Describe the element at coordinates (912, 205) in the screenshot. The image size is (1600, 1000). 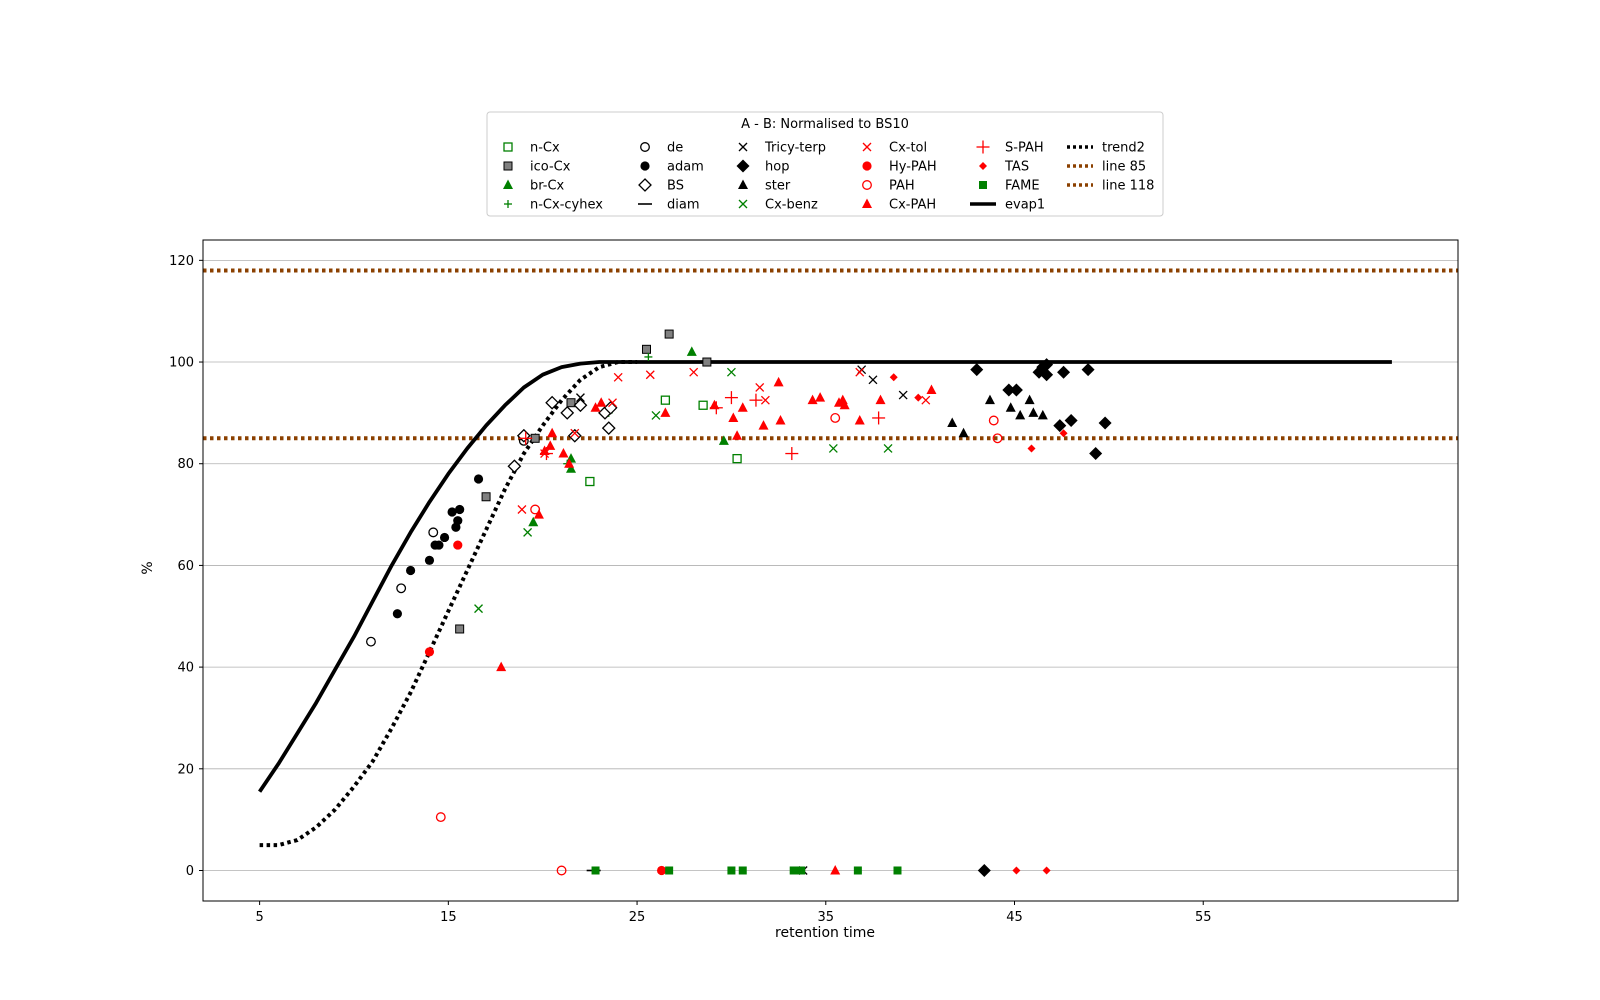
I see `legend-label-Cx-PAH: Cx-PAH` at that location.